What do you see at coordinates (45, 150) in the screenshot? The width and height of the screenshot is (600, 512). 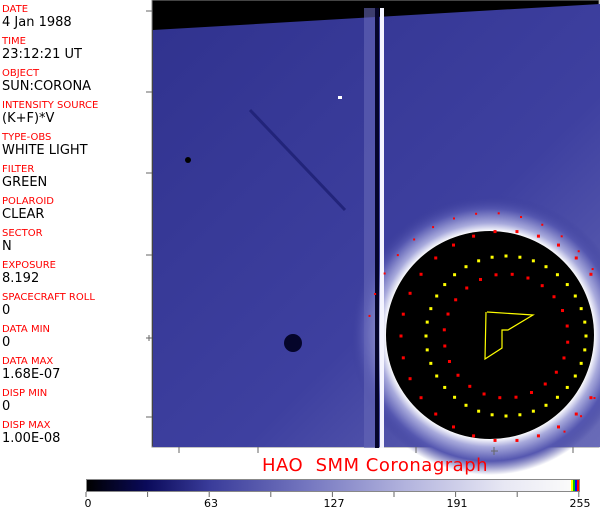 I see `field-value: WHITE LIGHT` at bounding box center [45, 150].